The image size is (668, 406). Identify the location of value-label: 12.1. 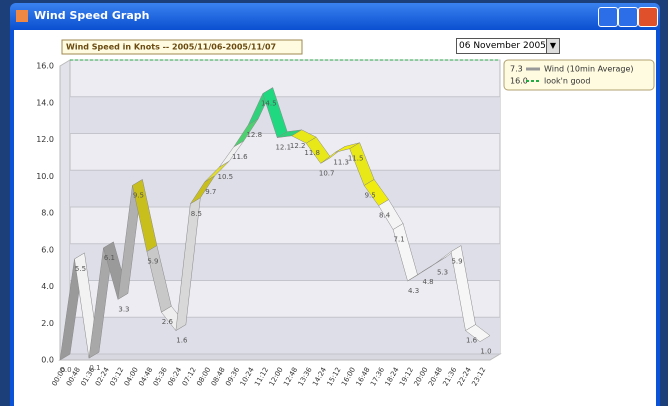
(283, 148).